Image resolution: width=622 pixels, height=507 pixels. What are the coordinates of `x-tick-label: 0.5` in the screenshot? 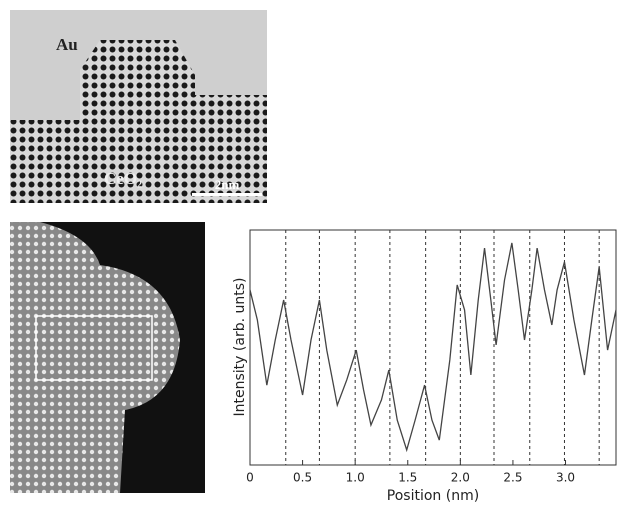 It's located at (302, 478).